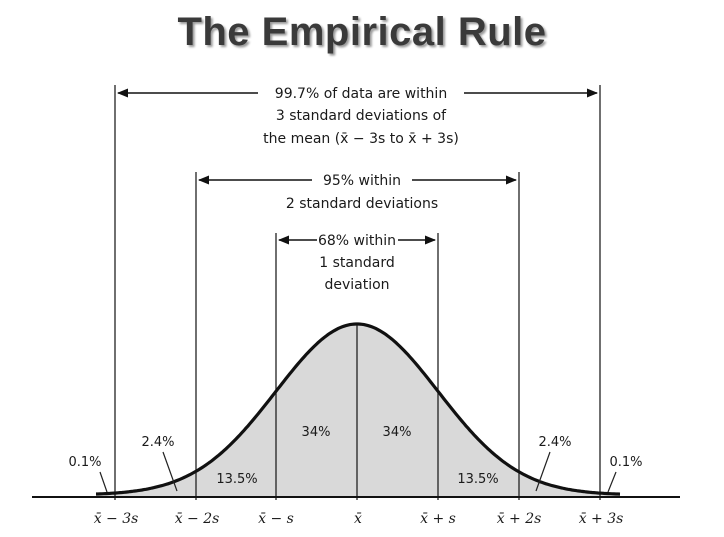 The width and height of the screenshot is (724, 537). Describe the element at coordinates (356, 285) in the screenshot. I see `bracket-1sd-text-line3: deviation` at that location.